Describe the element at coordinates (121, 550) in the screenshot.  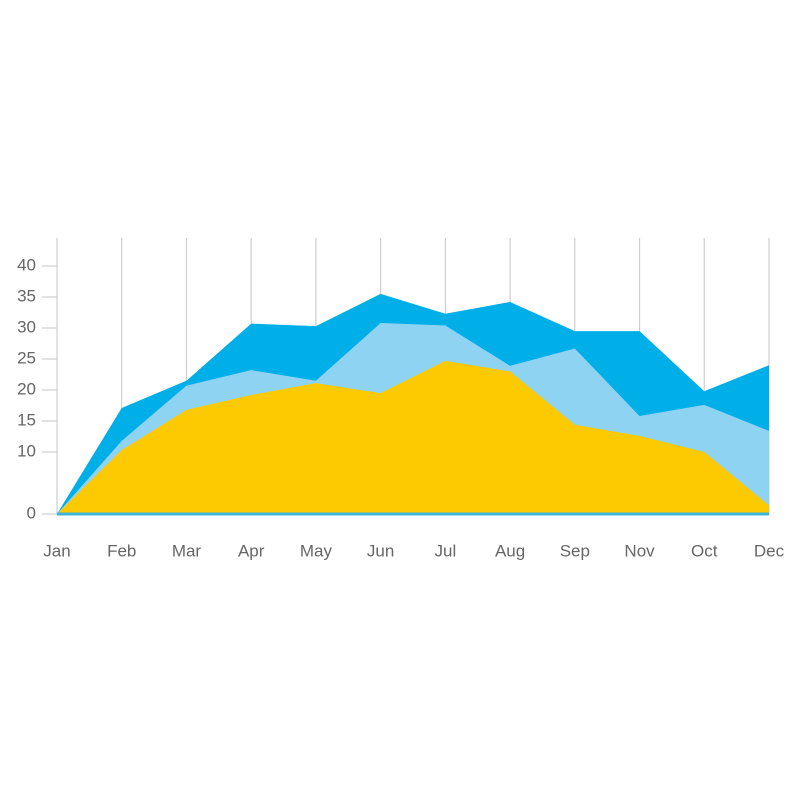
I see `x-tick-label: Feb` at that location.